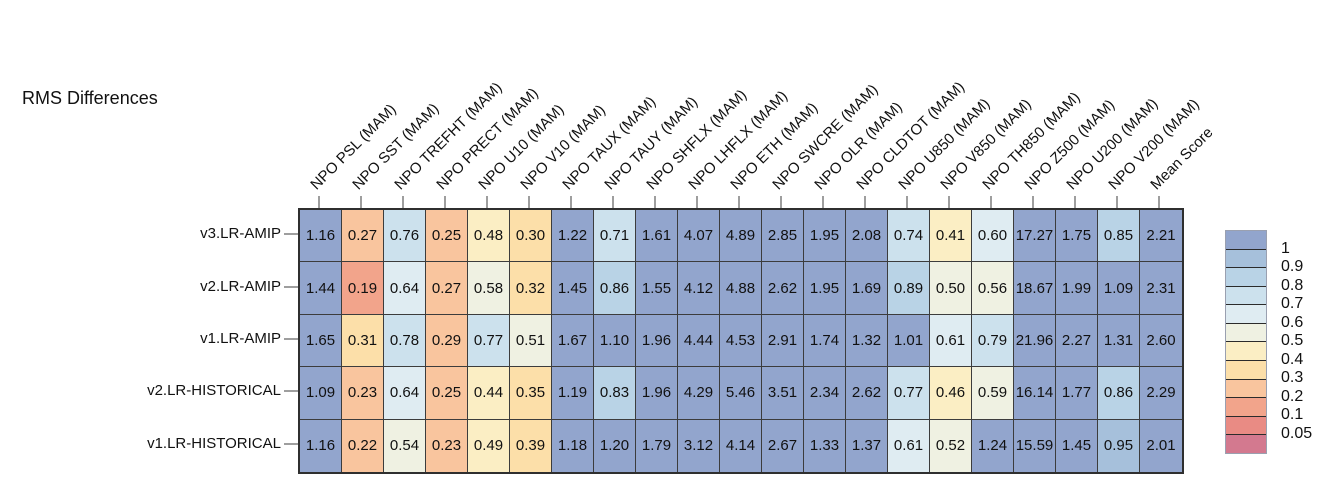 The width and height of the screenshot is (1329, 493). I want to click on heatmap-cell: 4.89, so click(741, 236).